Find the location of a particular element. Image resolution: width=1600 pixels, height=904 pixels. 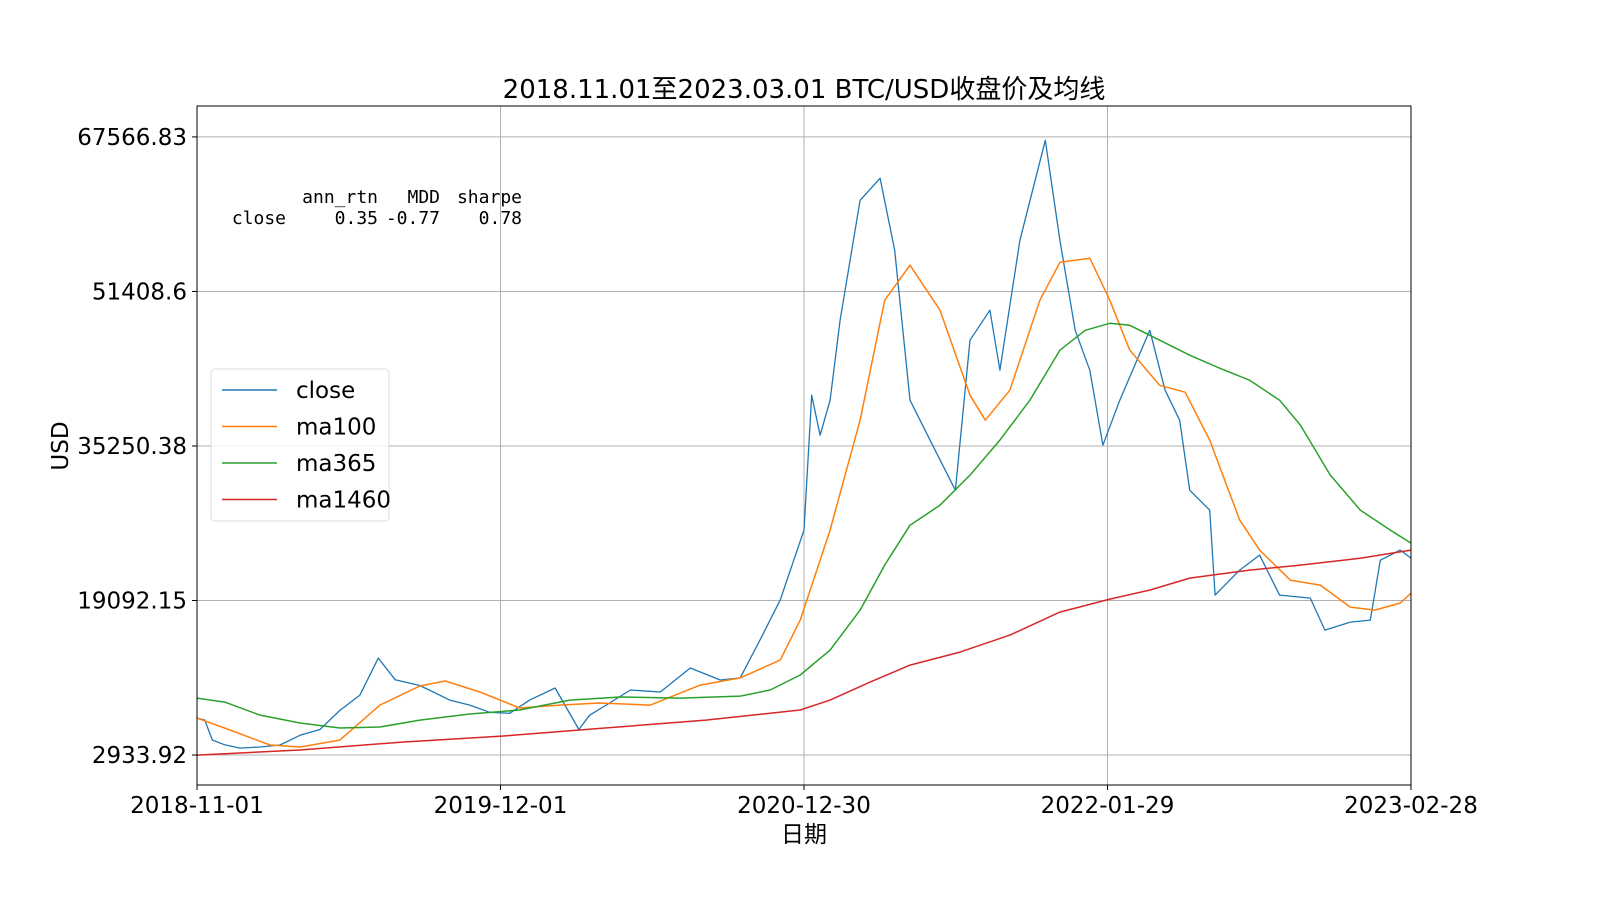

stats-row-label: close is located at coordinates (259, 218).